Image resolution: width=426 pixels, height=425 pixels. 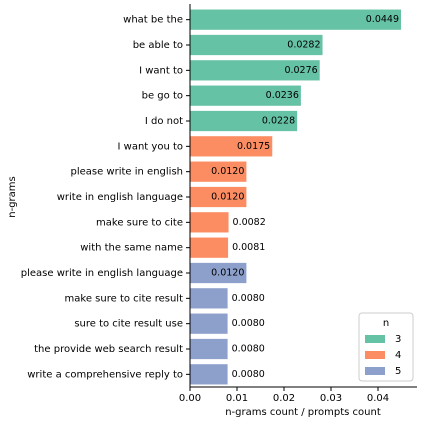 I want to click on y-tick-label: make sure to cite result, so click(x=124, y=298).